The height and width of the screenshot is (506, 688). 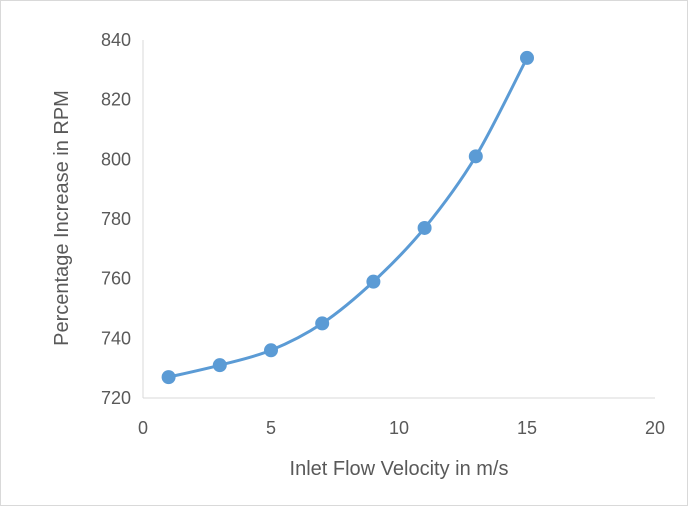 I want to click on y-tick-label: 740, so click(x=116, y=338).